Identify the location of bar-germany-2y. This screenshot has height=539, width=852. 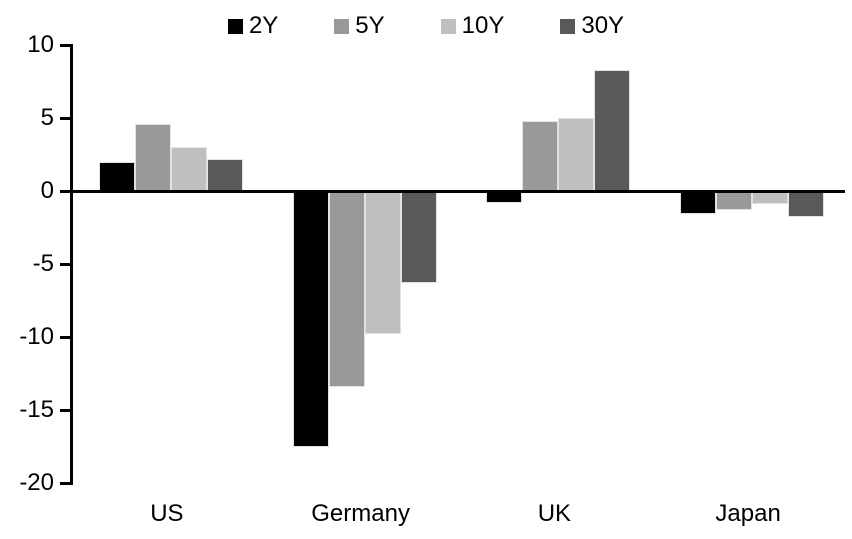
(310, 319).